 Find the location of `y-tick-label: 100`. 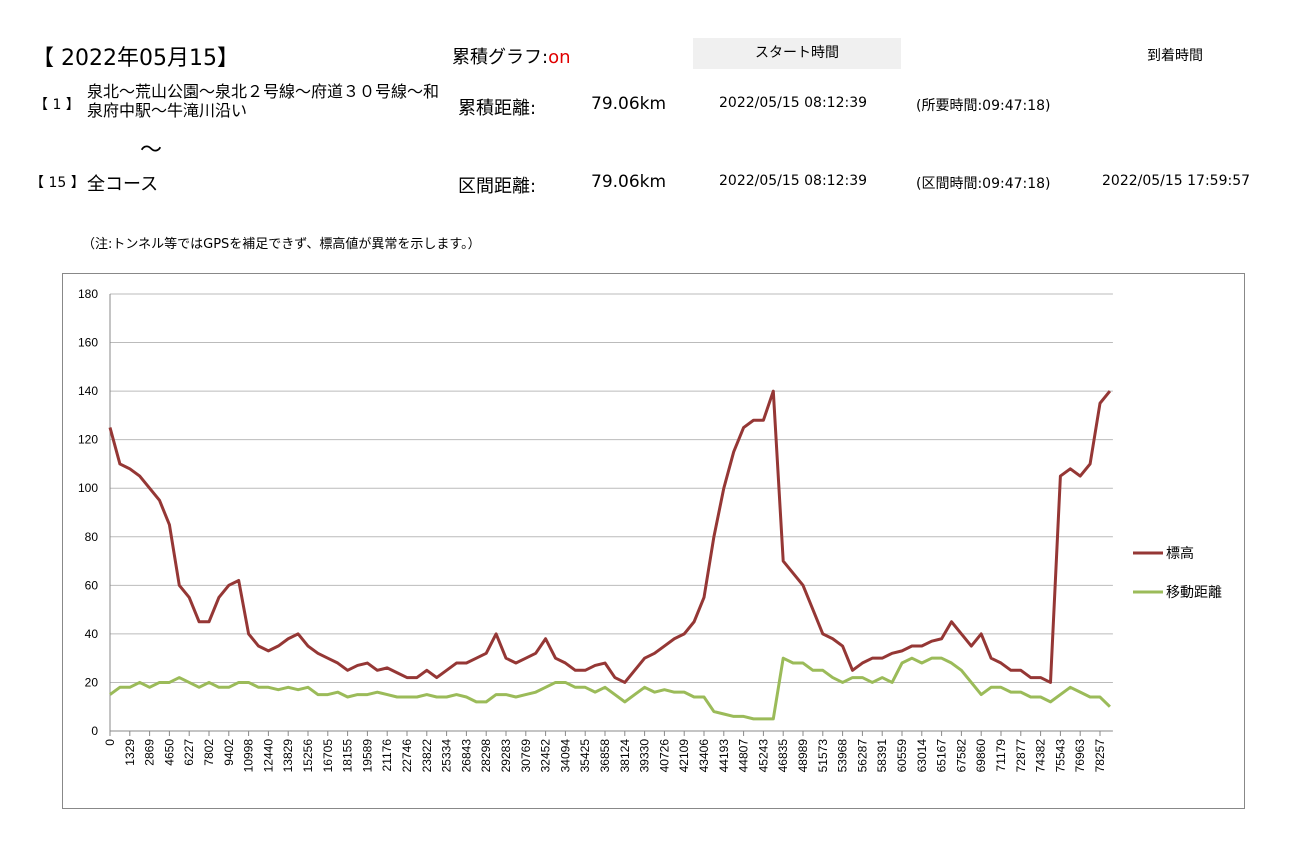

y-tick-label: 100 is located at coordinates (88, 488).